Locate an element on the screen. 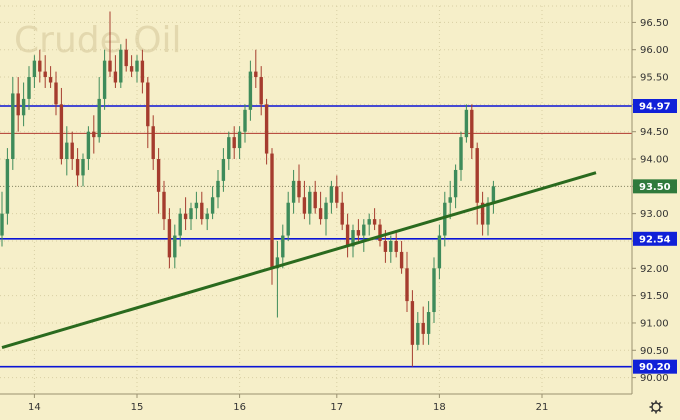 The image size is (680, 420). level-price-tag-label: 94.97 is located at coordinates (655, 107).